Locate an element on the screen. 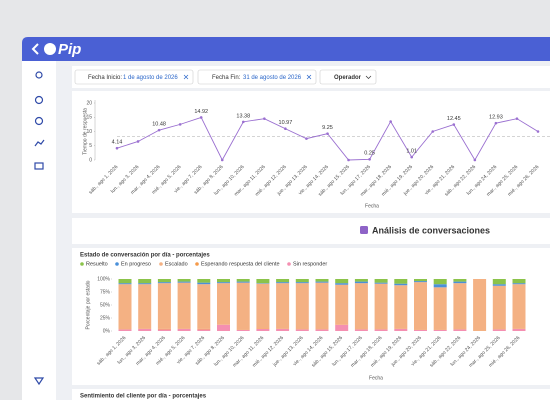 Image resolution: width=550 pixels, height=400 pixels. data-label: 9.25 is located at coordinates (327, 128).